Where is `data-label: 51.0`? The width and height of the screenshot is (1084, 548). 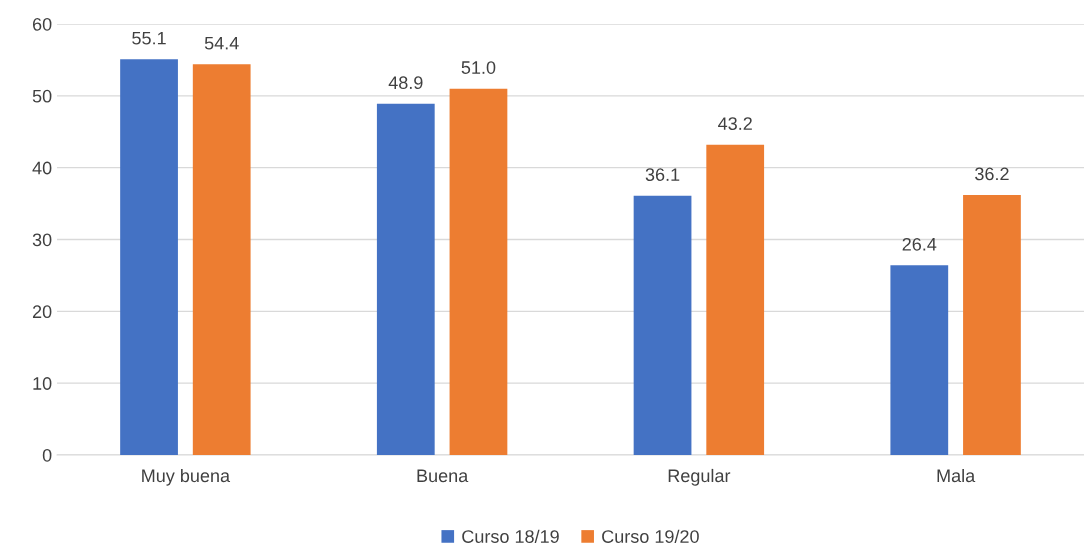
data-label: 51.0 is located at coordinates (478, 67).